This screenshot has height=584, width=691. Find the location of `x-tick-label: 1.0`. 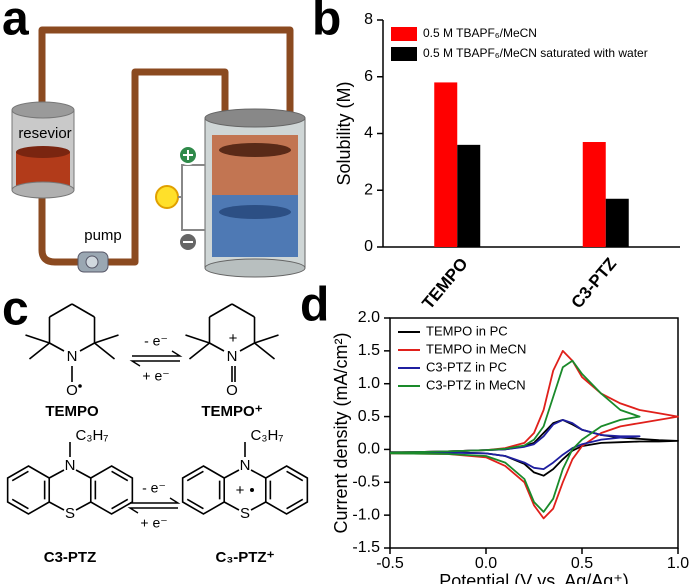

x-tick-label: 1.0 is located at coordinates (678, 563).